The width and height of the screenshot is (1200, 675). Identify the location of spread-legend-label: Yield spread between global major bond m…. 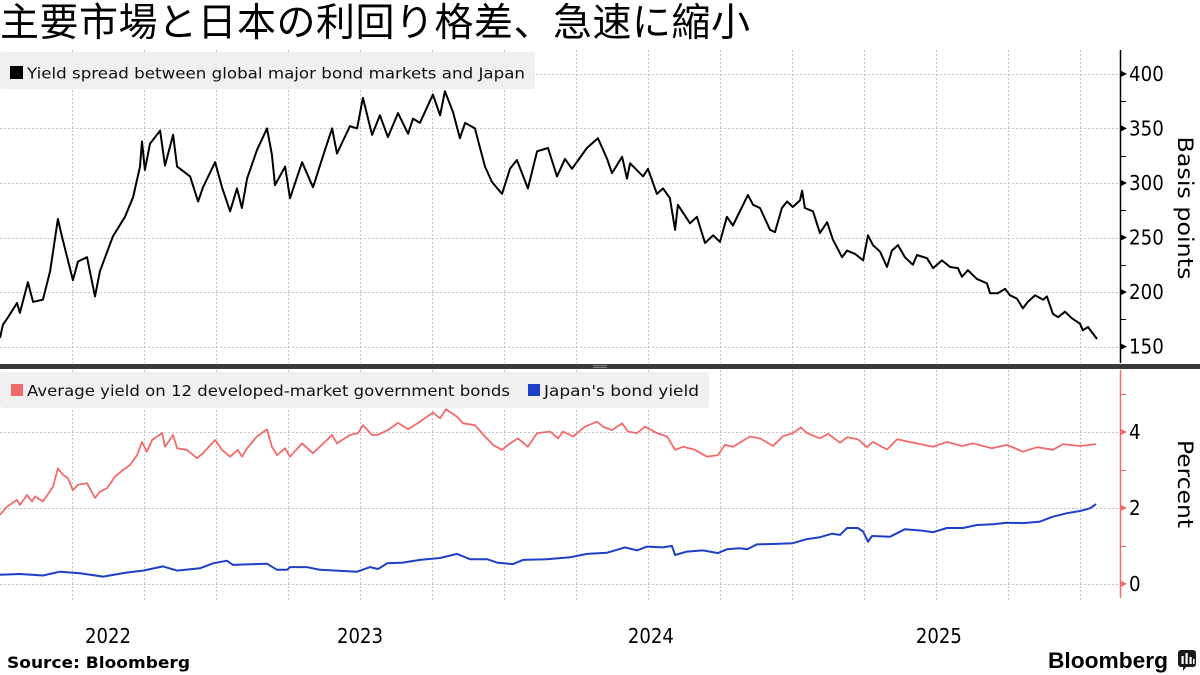
(275, 74).